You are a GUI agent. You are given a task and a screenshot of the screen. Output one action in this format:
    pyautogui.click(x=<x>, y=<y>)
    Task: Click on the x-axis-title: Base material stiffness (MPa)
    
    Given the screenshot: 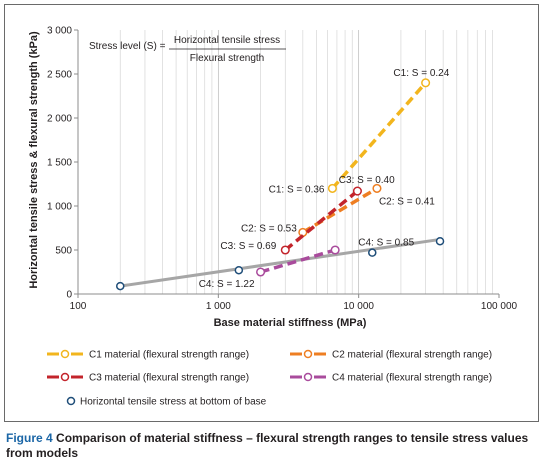 What is the action you would take?
    pyautogui.click(x=290, y=323)
    